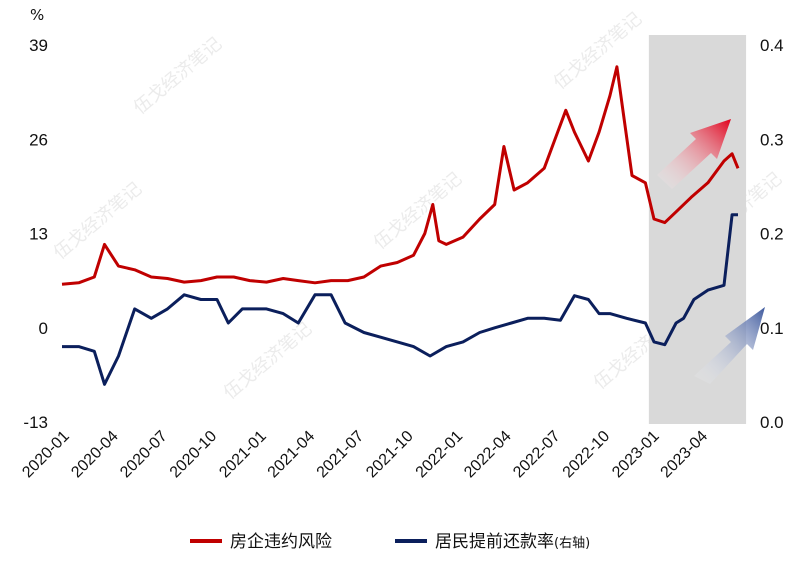  I want to click on right-tick-label: 0.3, so click(772, 139).